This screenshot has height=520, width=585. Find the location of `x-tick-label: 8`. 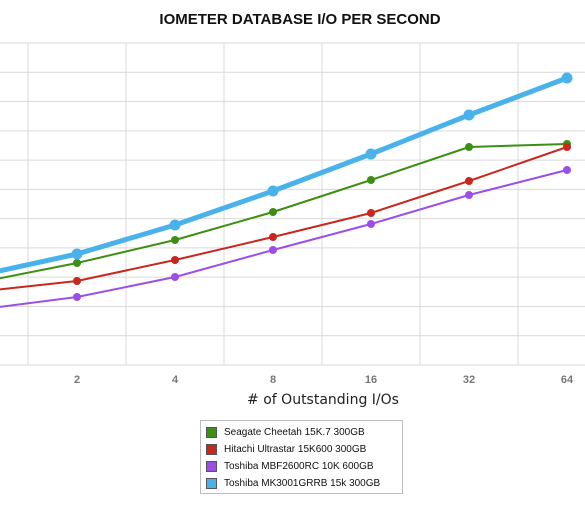

x-tick-label: 8 is located at coordinates (273, 380).